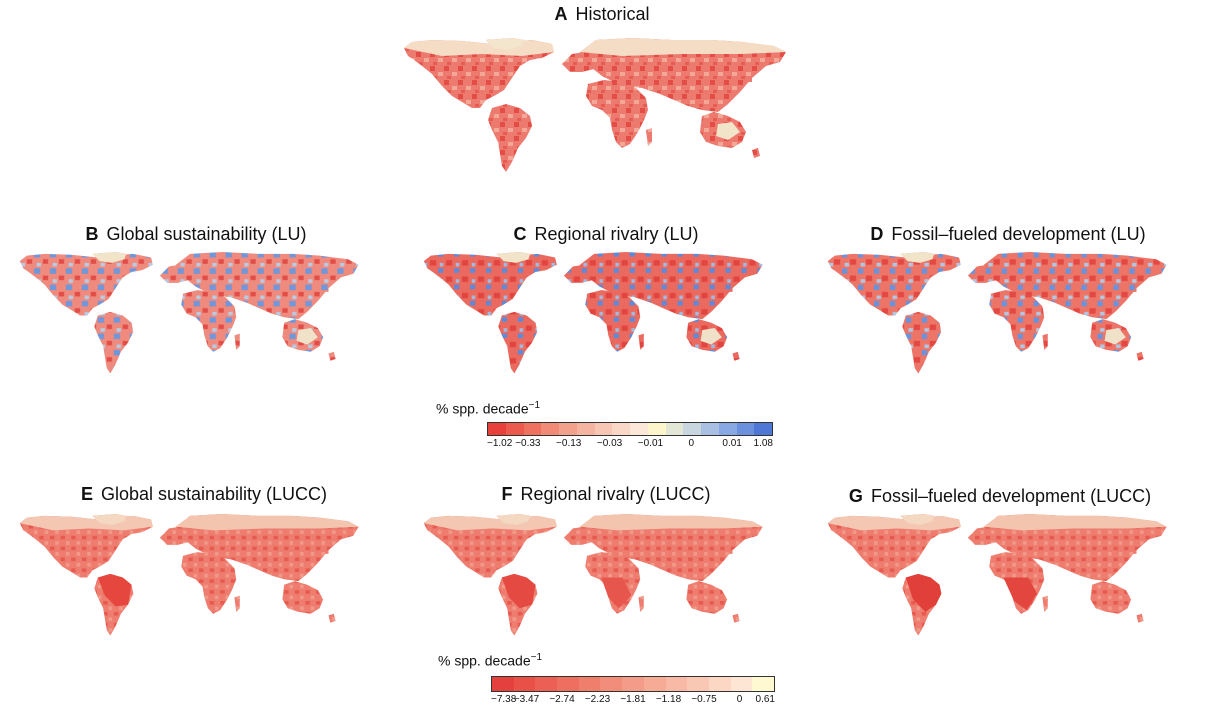 This screenshot has height=725, width=1214. Describe the element at coordinates (214, 494) in the screenshot. I see `panel-label: Global sustainability (LUCC)` at that location.